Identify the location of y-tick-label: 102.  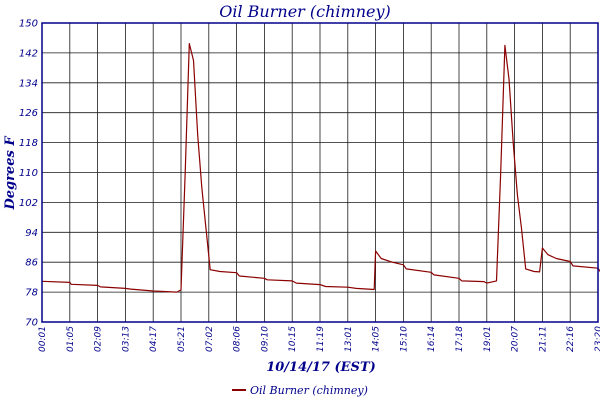
(28, 203).